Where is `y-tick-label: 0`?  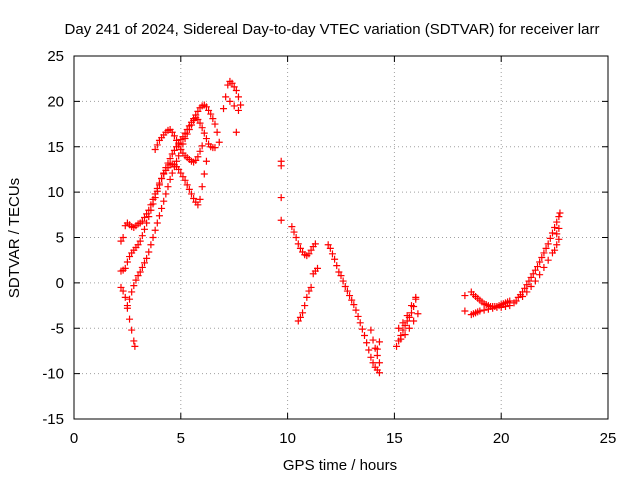
y-tick-label: 0 is located at coordinates (60, 283).